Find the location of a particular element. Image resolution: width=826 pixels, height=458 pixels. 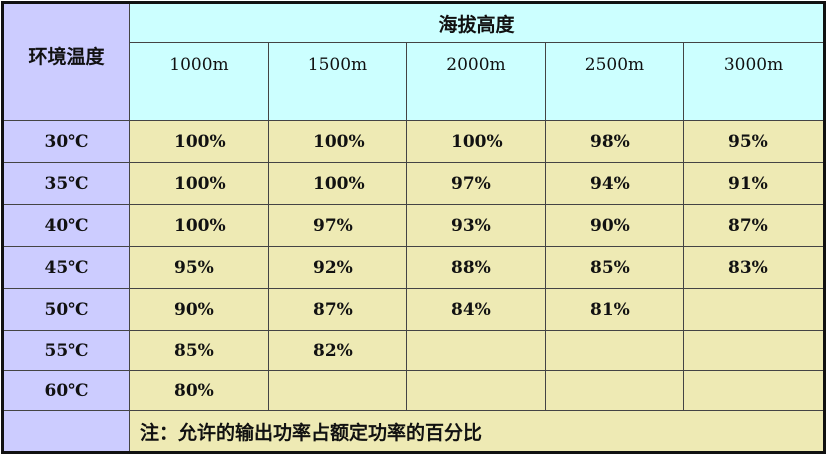

temperature-label: 60℃ is located at coordinates (66, 390).